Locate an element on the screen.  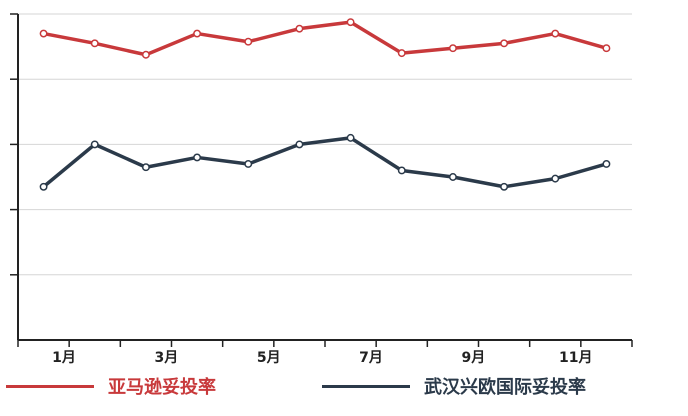
x-tick-label: 11月 is located at coordinates (575, 358).